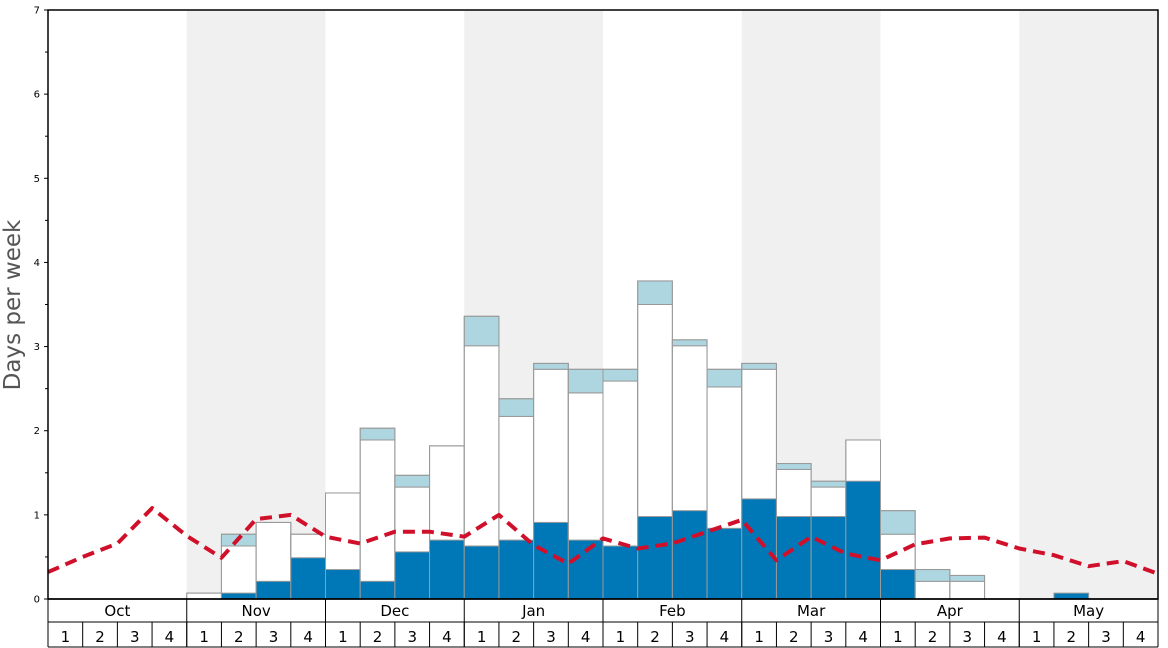 This screenshot has height=648, width=1168. I want to click on y-tick-label: 1, so click(37, 515).